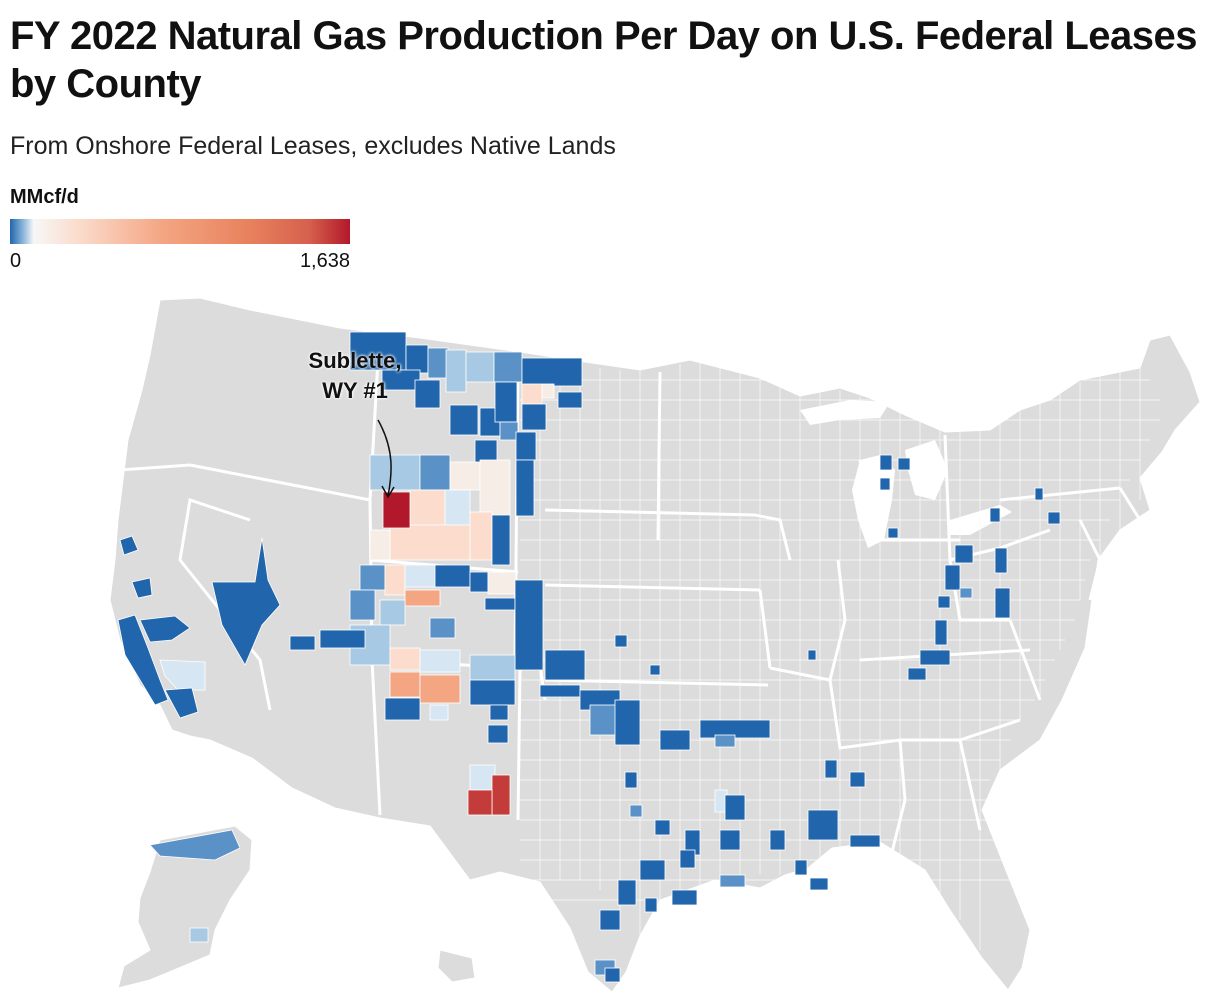  Describe the element at coordinates (44, 197) in the screenshot. I see `legend-title: MMcf/d` at that location.